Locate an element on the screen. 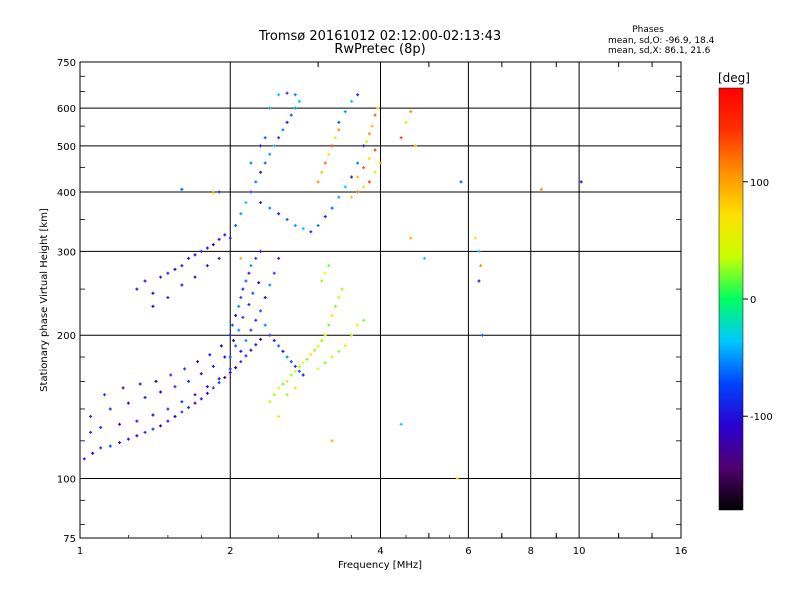  colorbar-label: [deg] is located at coordinates (734, 78).